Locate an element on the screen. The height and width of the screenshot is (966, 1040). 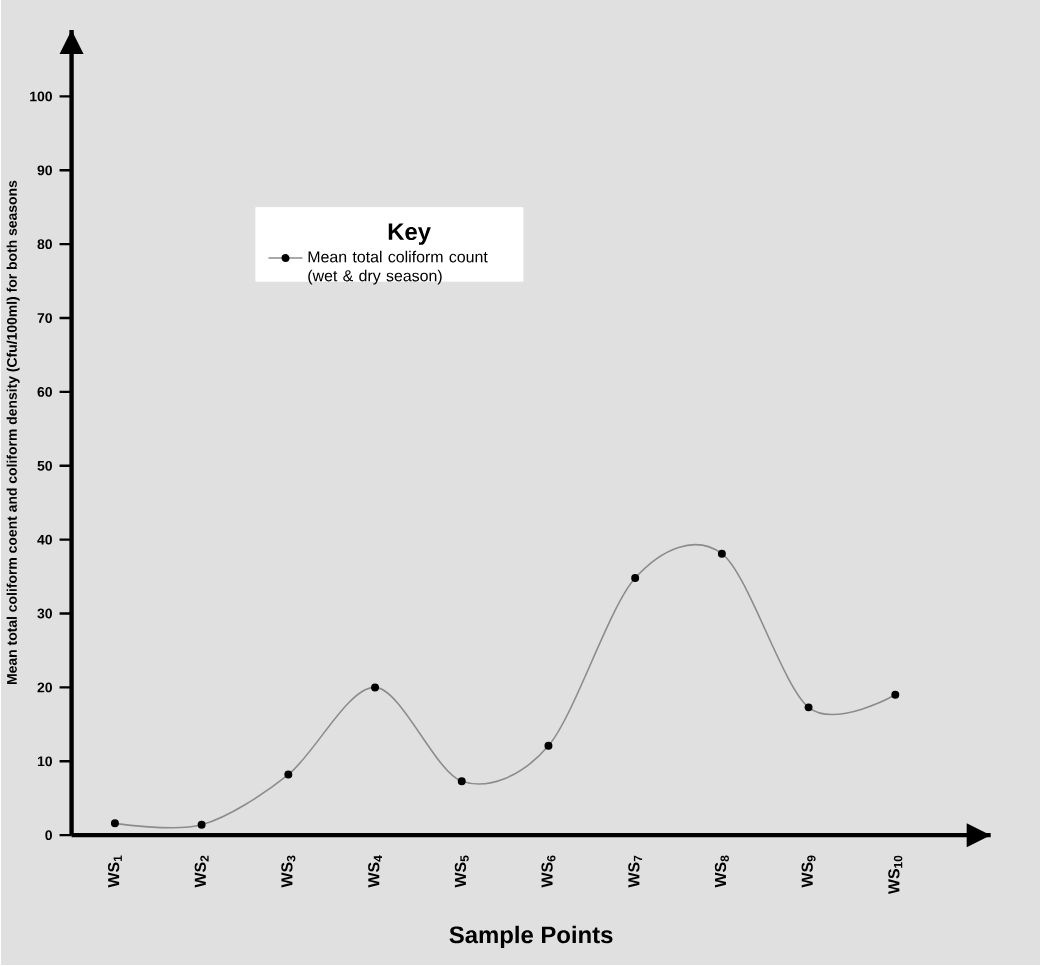
x-axis-title: Sample Points is located at coordinates (531, 937).